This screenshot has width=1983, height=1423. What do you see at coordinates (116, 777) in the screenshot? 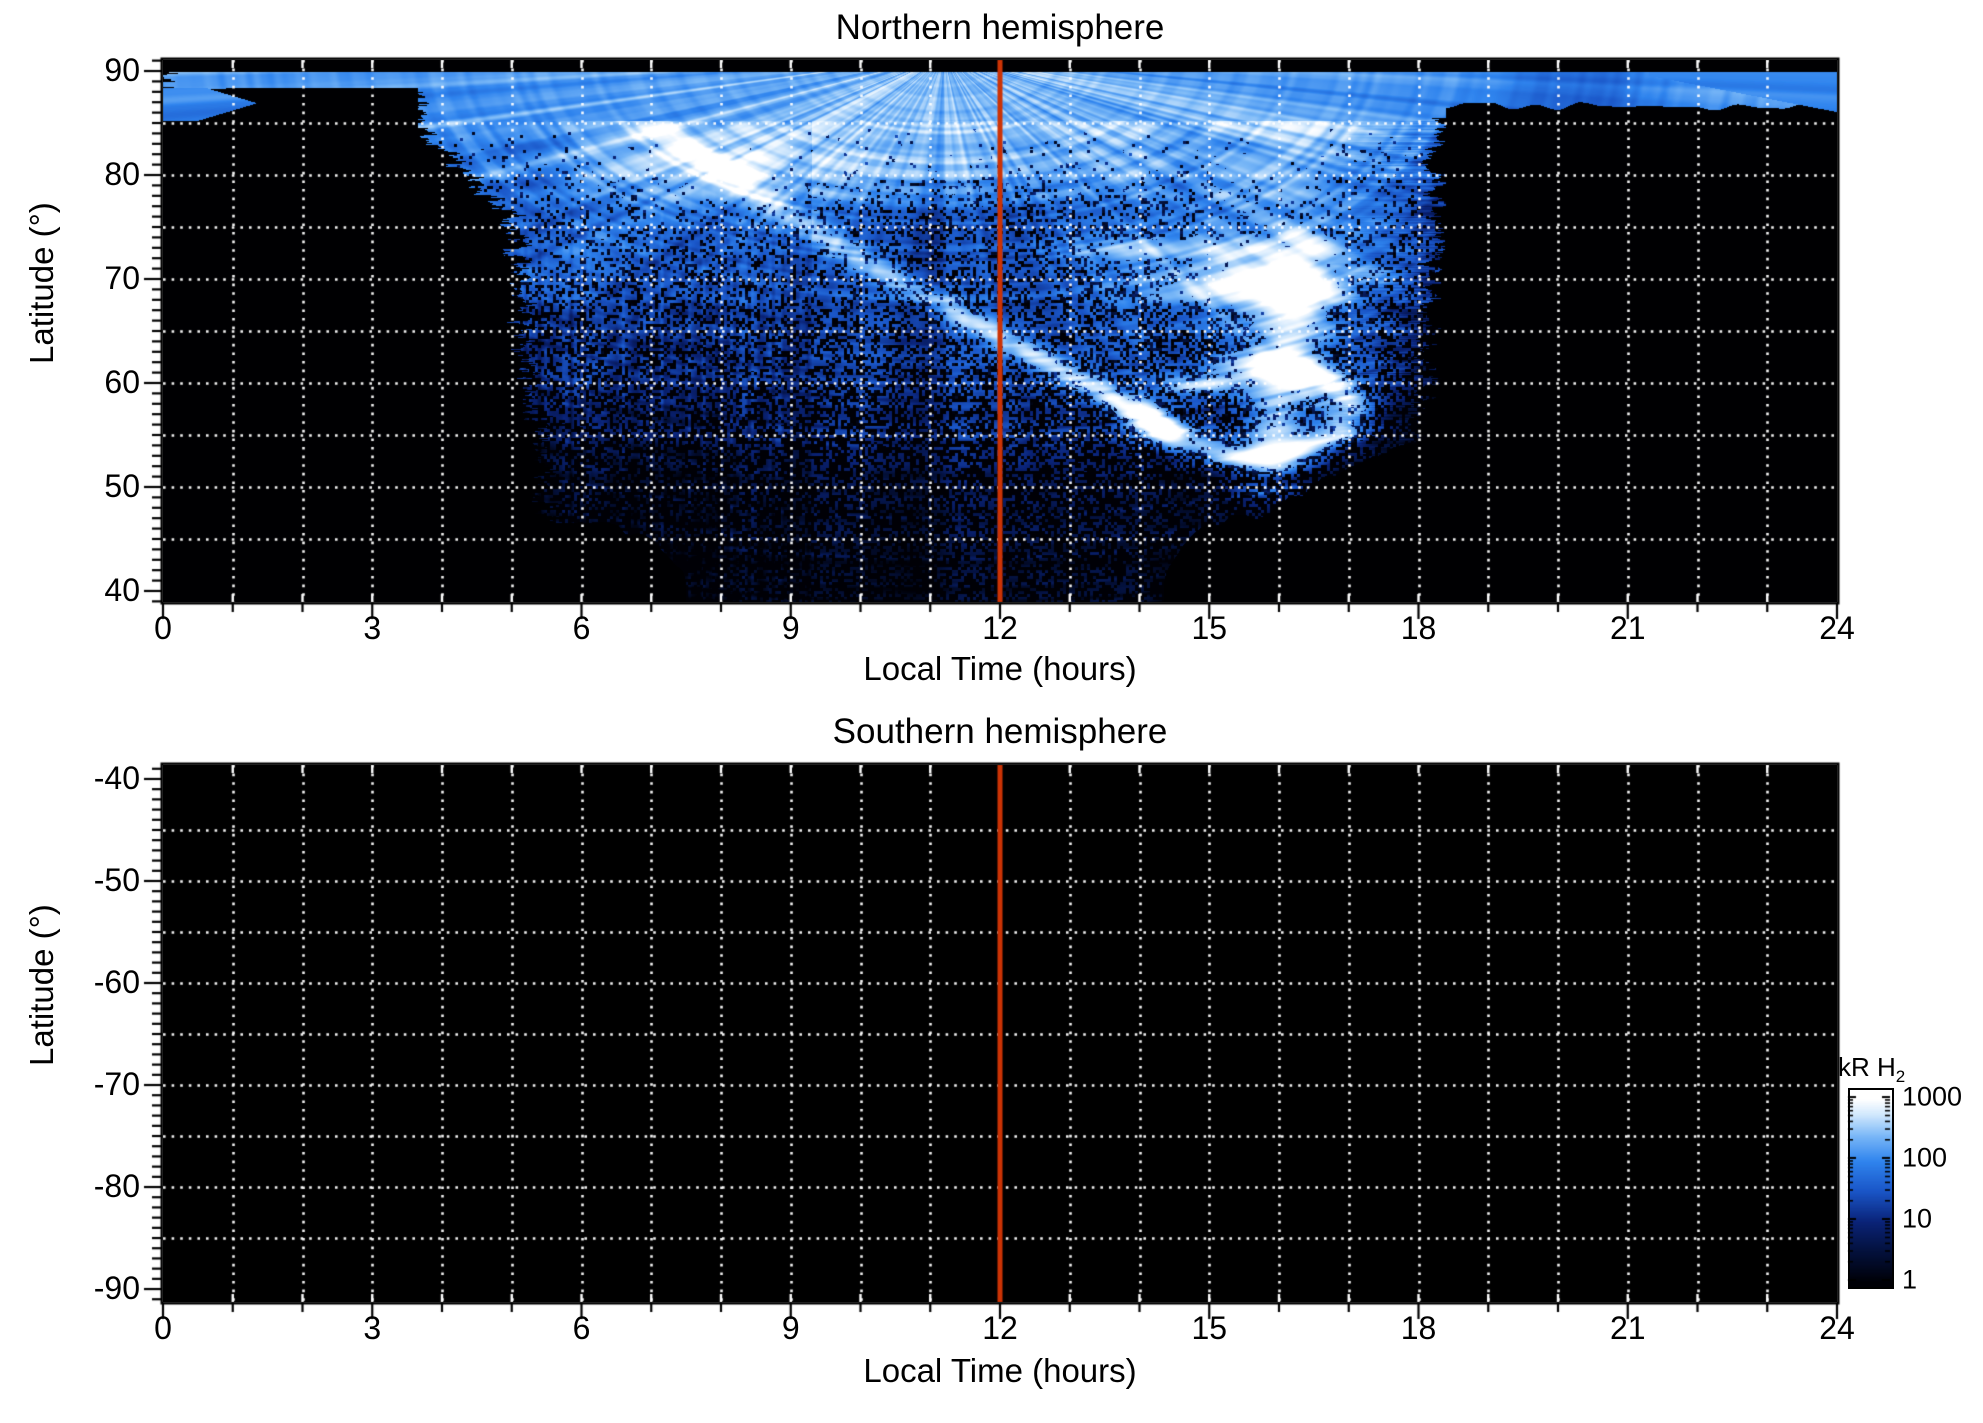
I see `south-y-tick-label: -40` at bounding box center [116, 777].